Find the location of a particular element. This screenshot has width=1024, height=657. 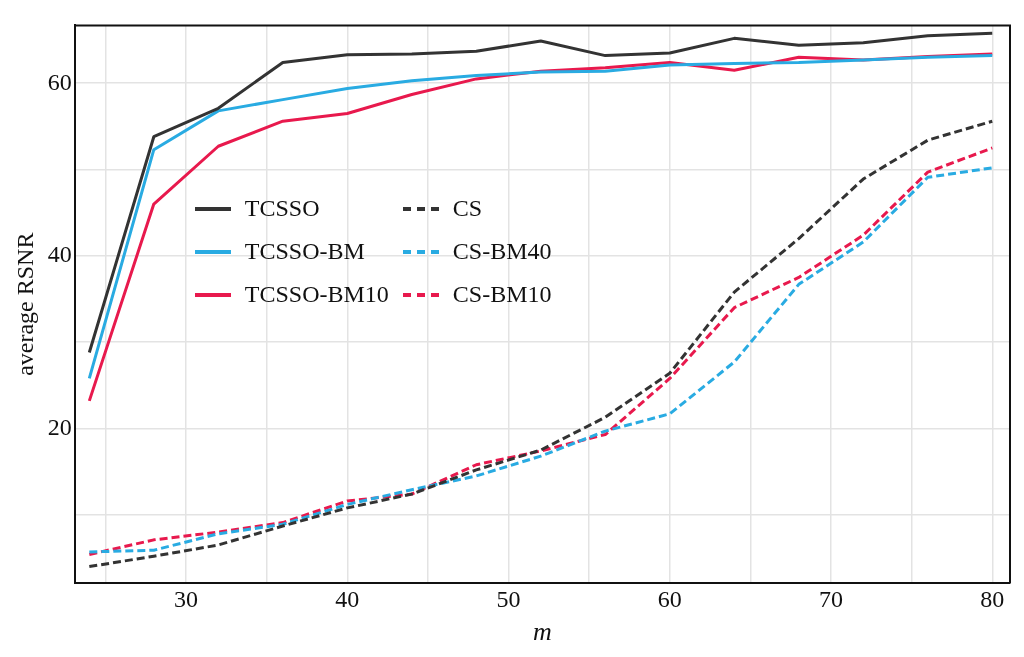

x-tick-label: 80 is located at coordinates (992, 598).